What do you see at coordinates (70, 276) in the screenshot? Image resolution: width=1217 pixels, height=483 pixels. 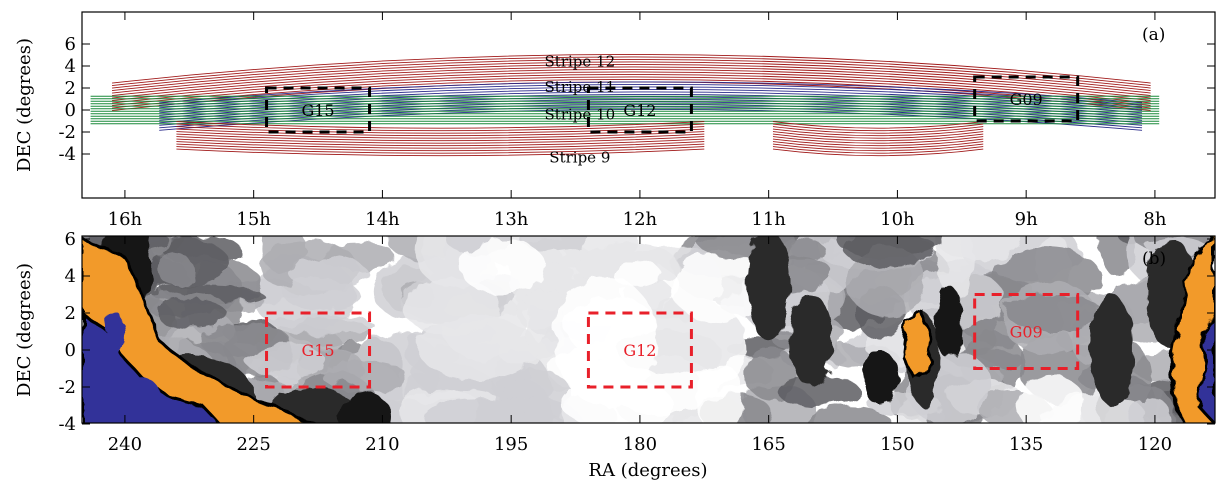 I see `y-tick-label: 4` at bounding box center [70, 276].